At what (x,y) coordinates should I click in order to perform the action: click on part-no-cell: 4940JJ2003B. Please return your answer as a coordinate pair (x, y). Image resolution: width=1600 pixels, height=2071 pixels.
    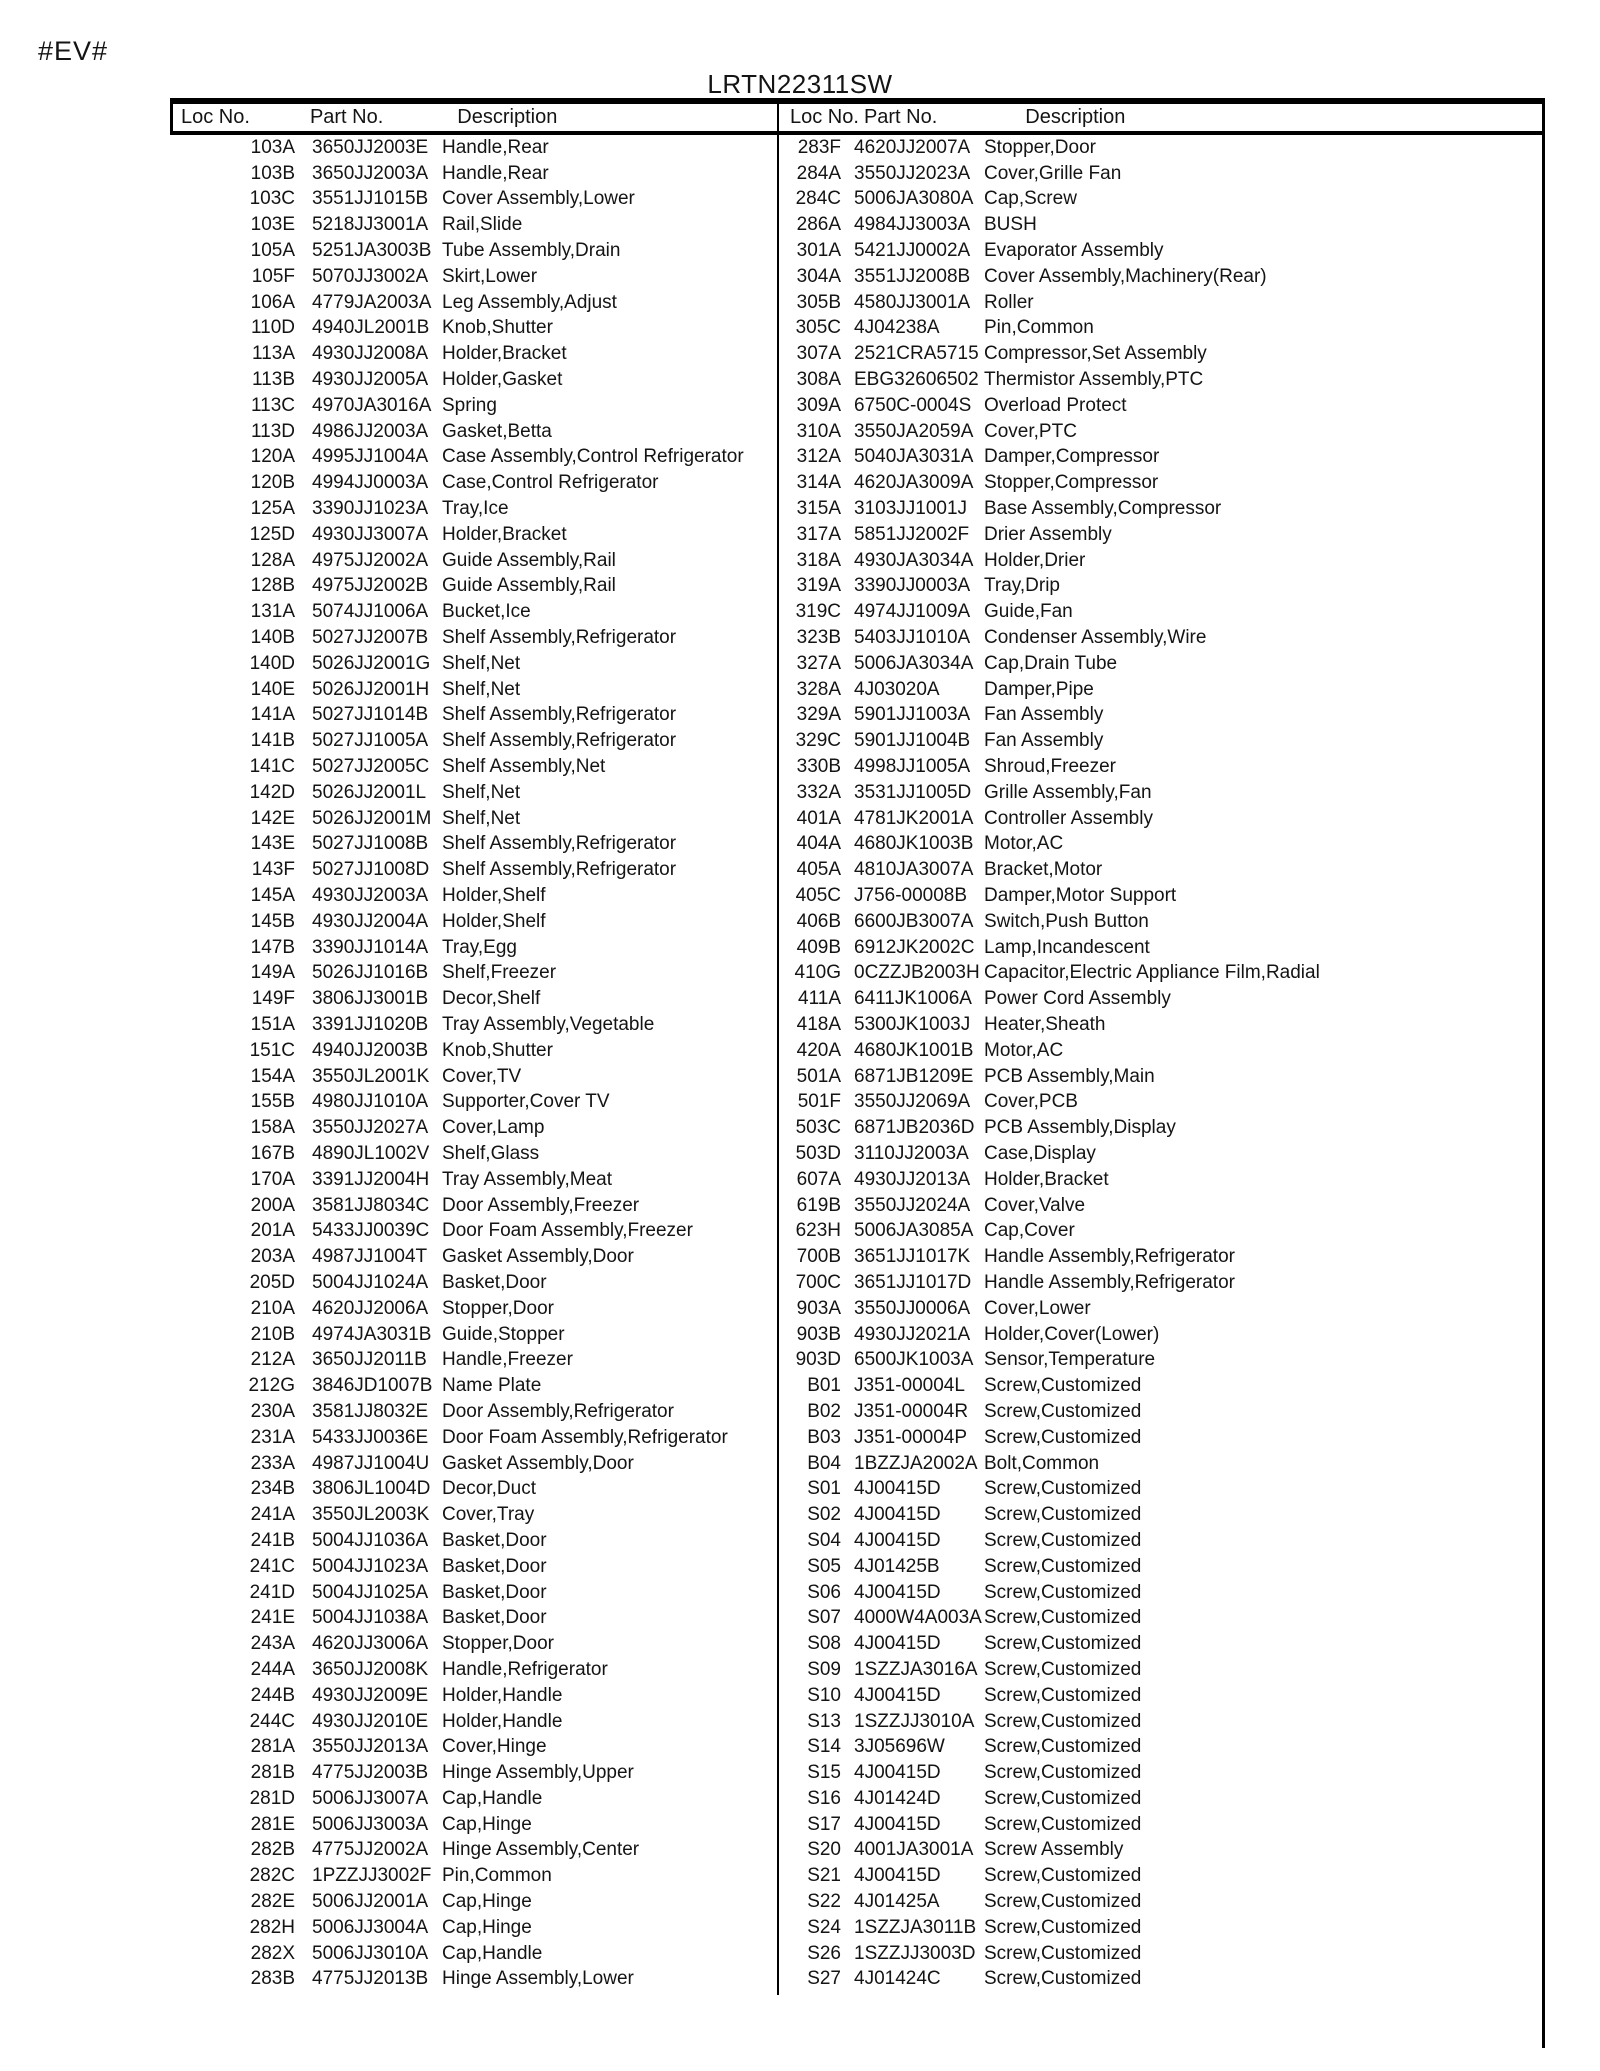
    Looking at the image, I should click on (370, 1050).